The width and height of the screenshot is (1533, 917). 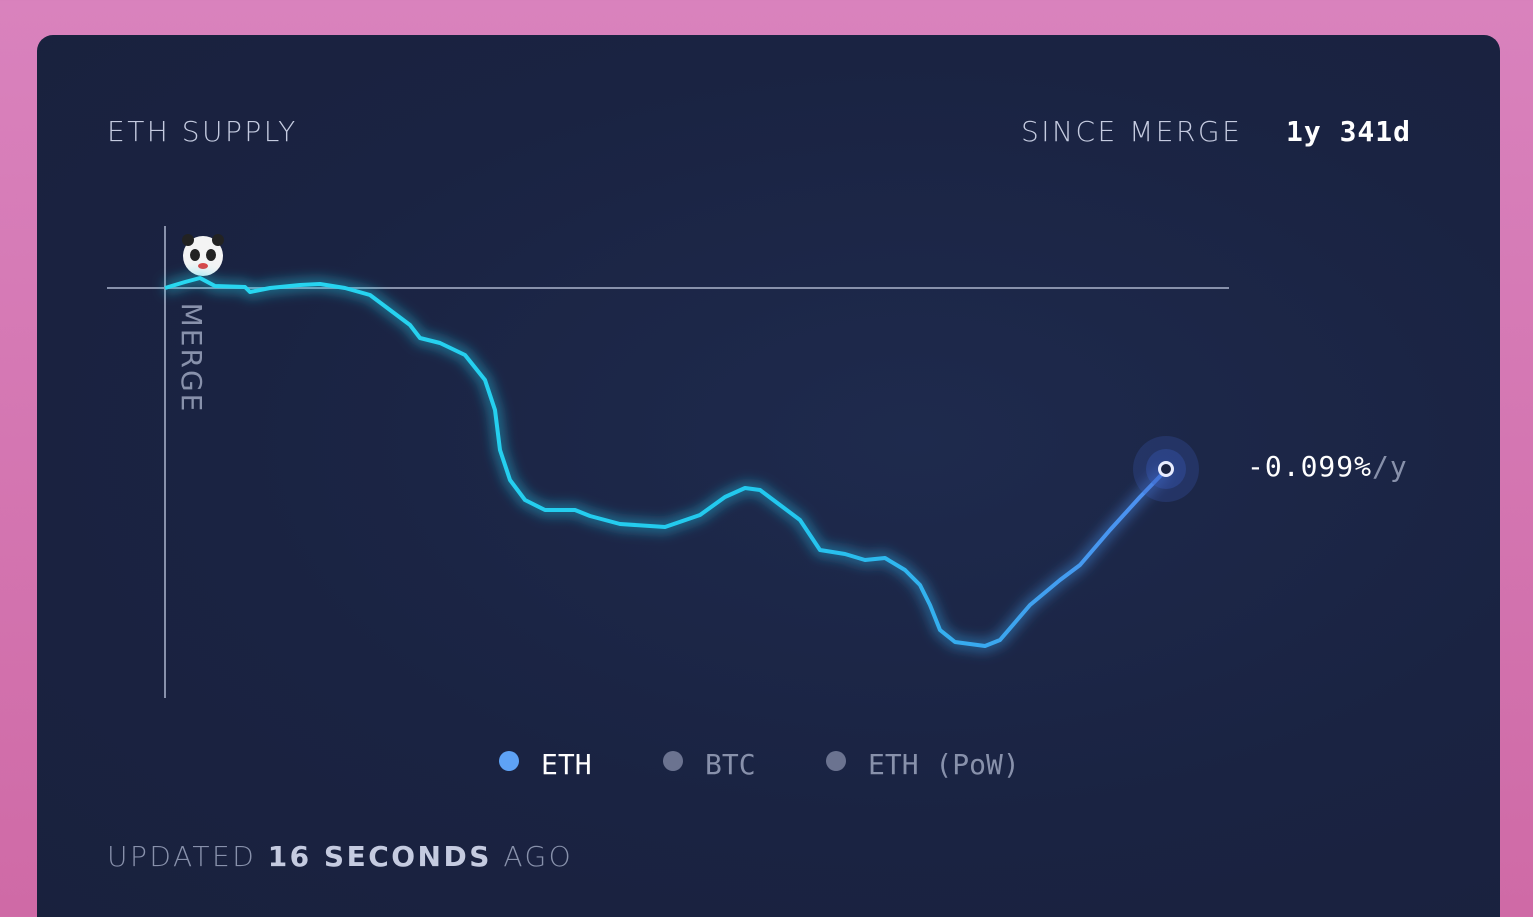 I want to click on footer-suffix: AGO, so click(x=538, y=856).